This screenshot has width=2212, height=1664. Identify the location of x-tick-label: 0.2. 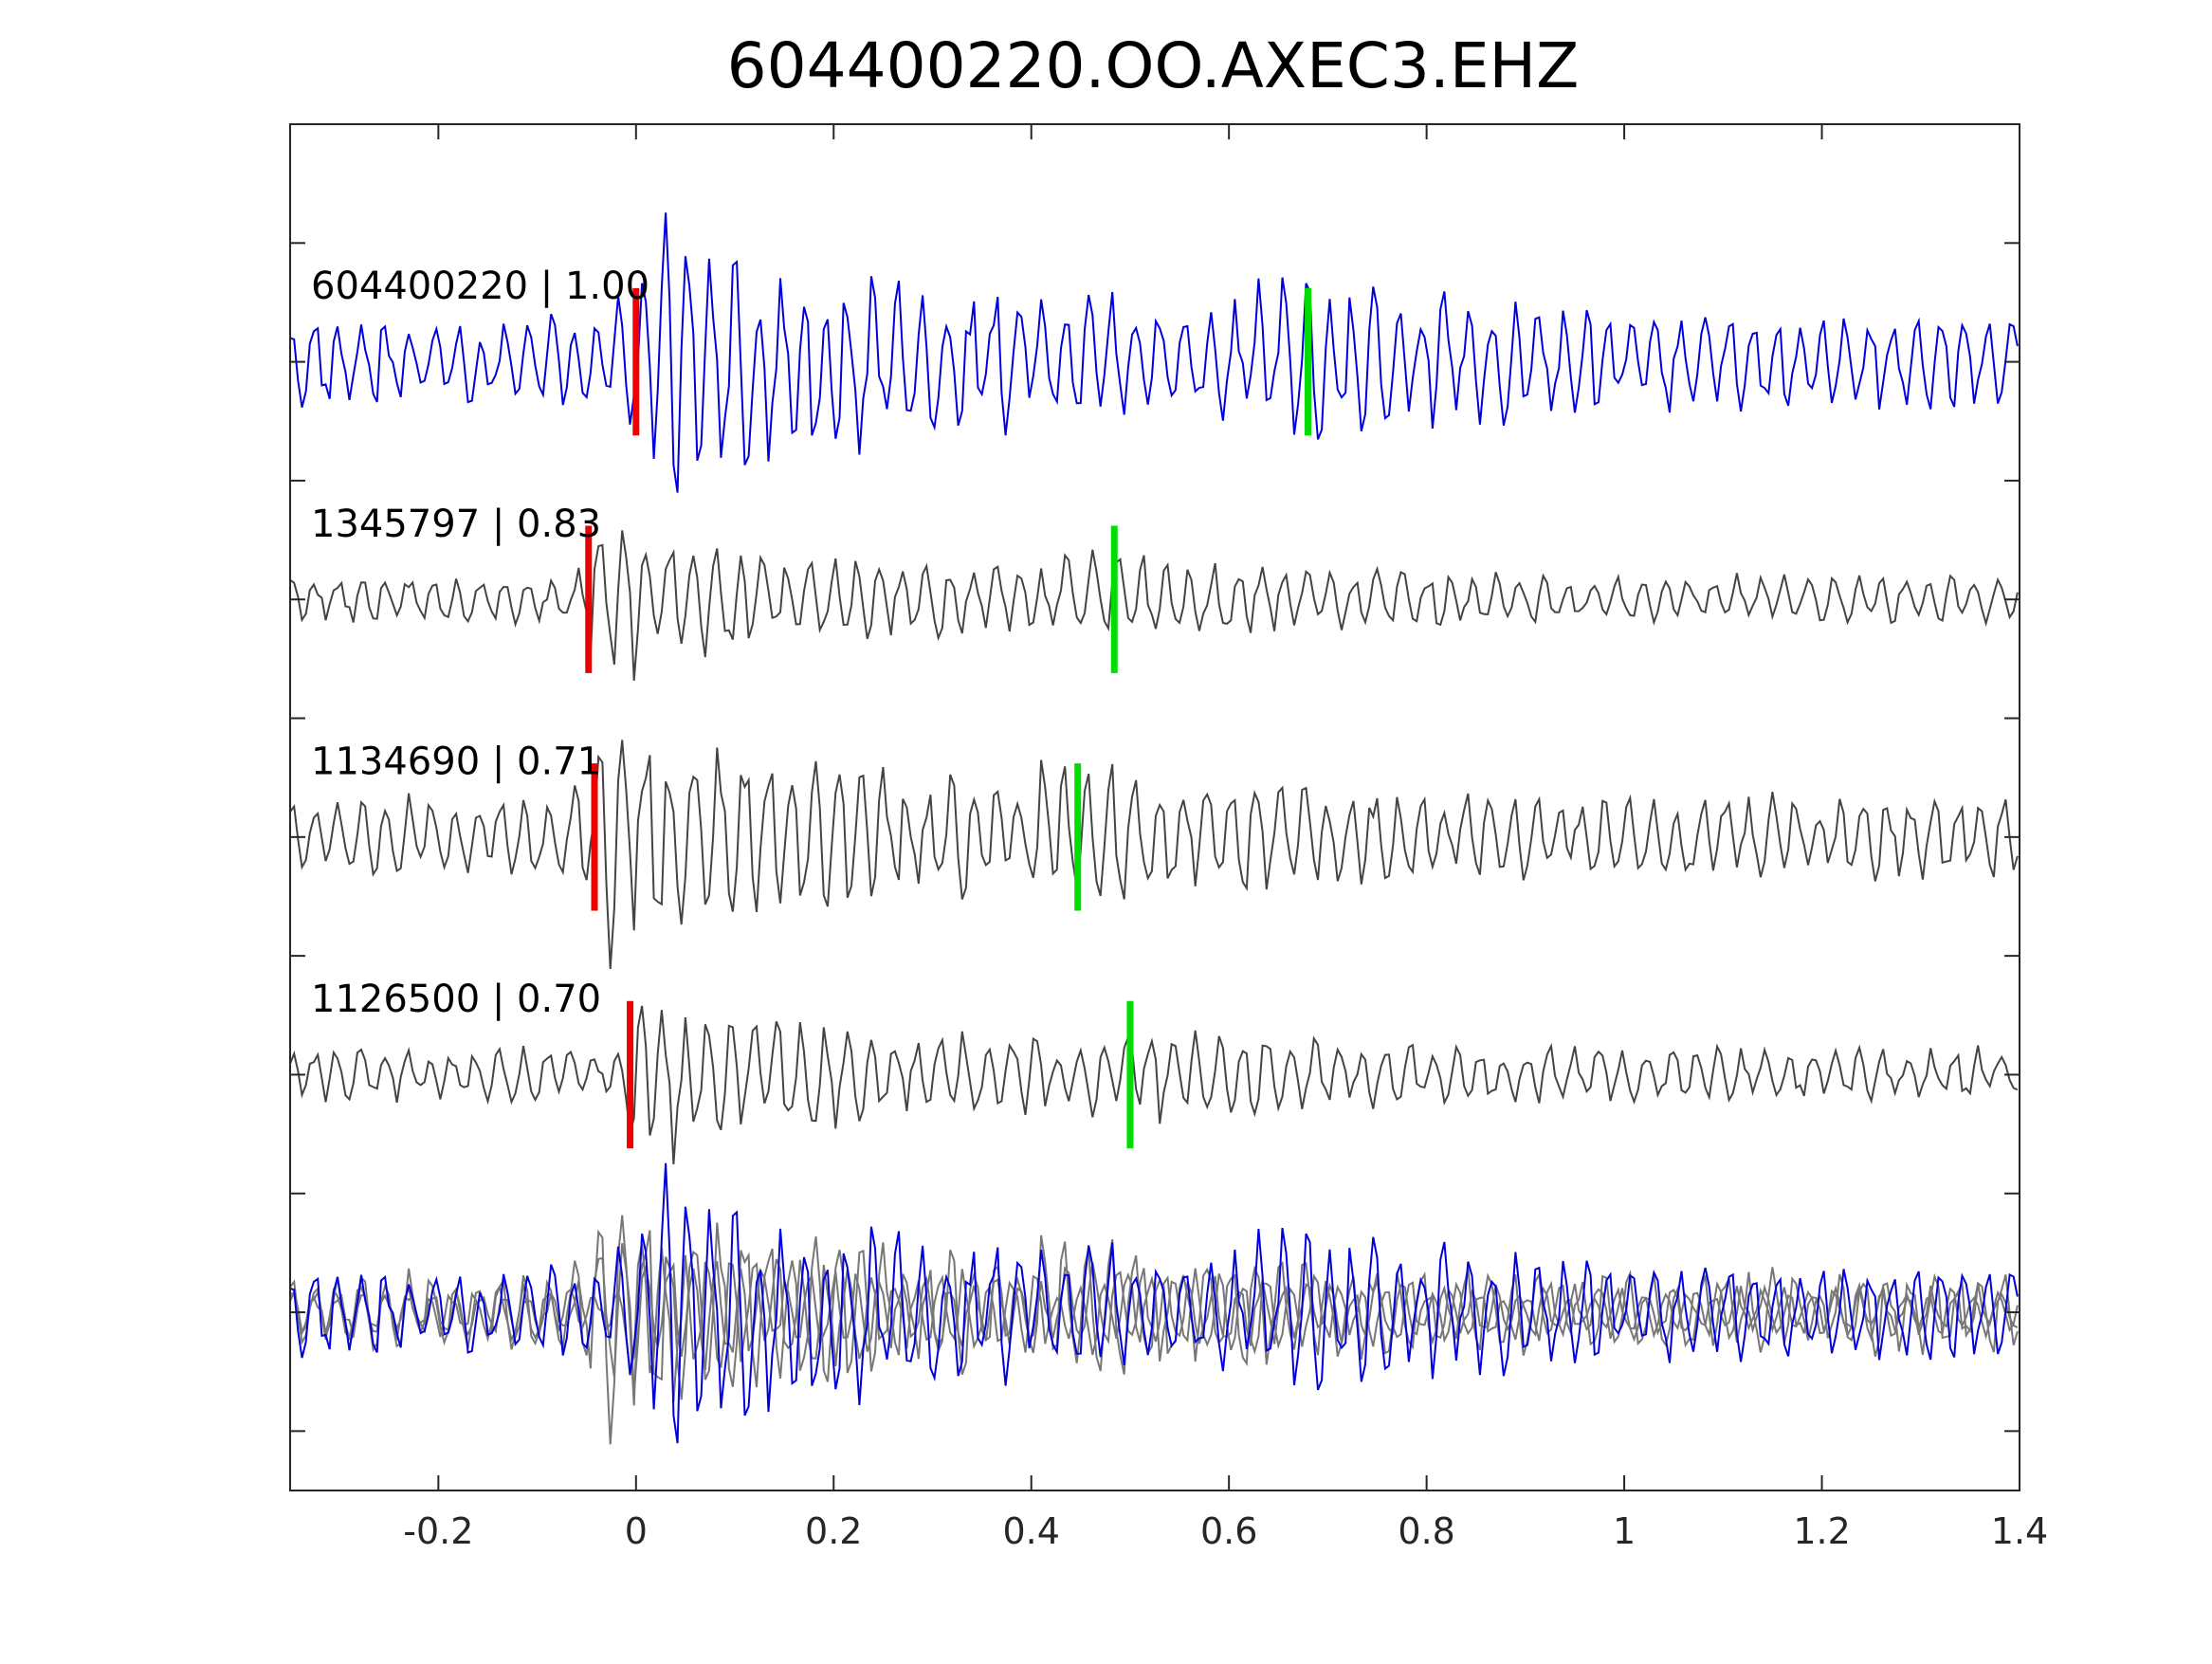
(833, 1531).